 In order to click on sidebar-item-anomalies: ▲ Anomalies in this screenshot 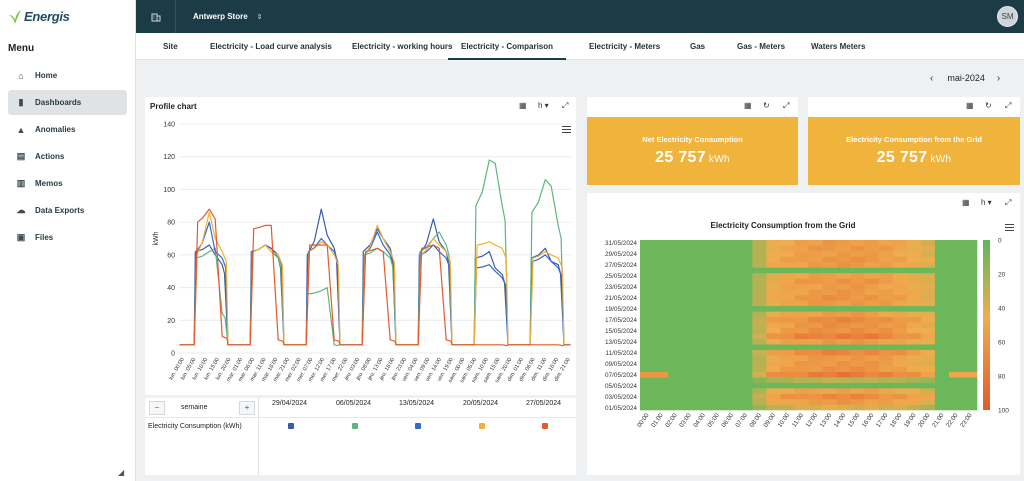, I will do `click(67, 129)`.